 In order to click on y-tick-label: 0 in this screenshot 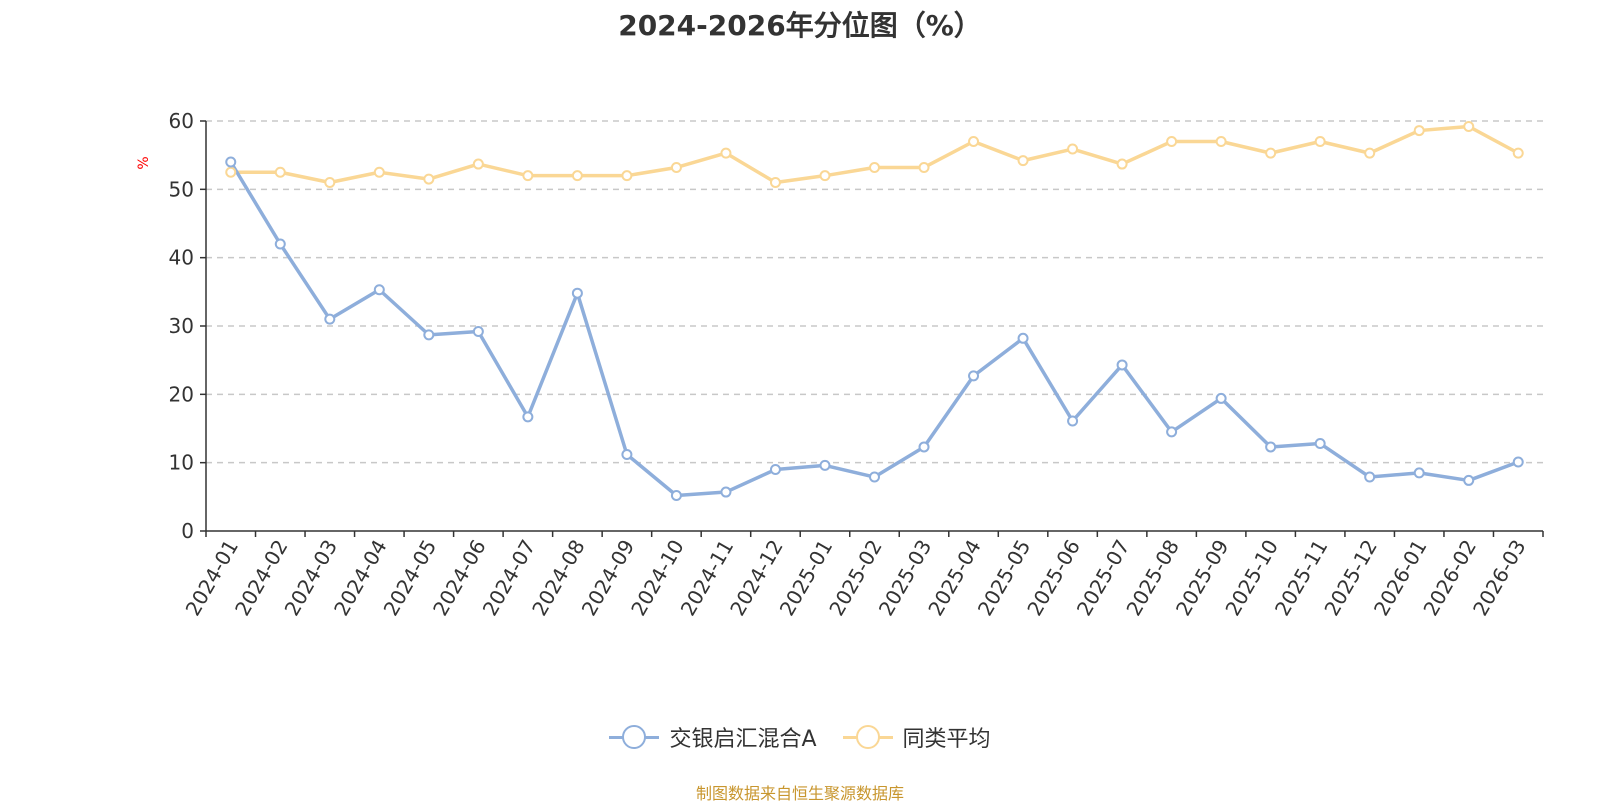, I will do `click(187, 531)`.